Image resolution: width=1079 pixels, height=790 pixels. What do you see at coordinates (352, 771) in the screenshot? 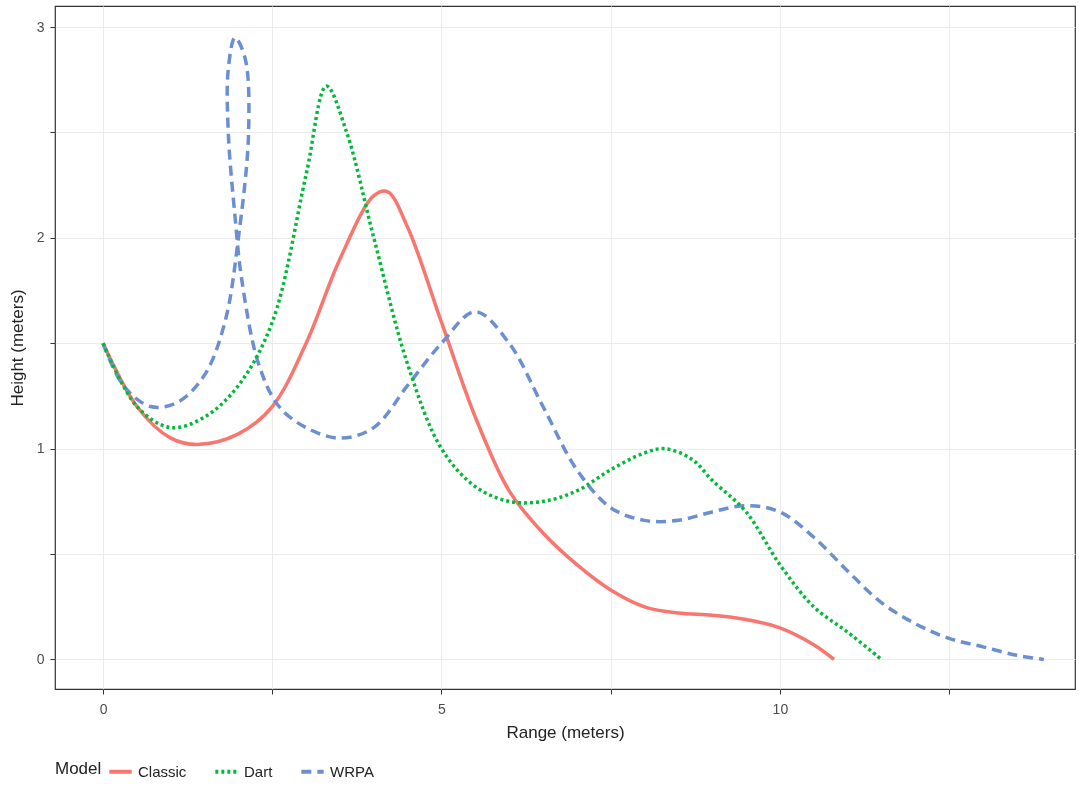
I see `legend-label: WRPA` at bounding box center [352, 771].